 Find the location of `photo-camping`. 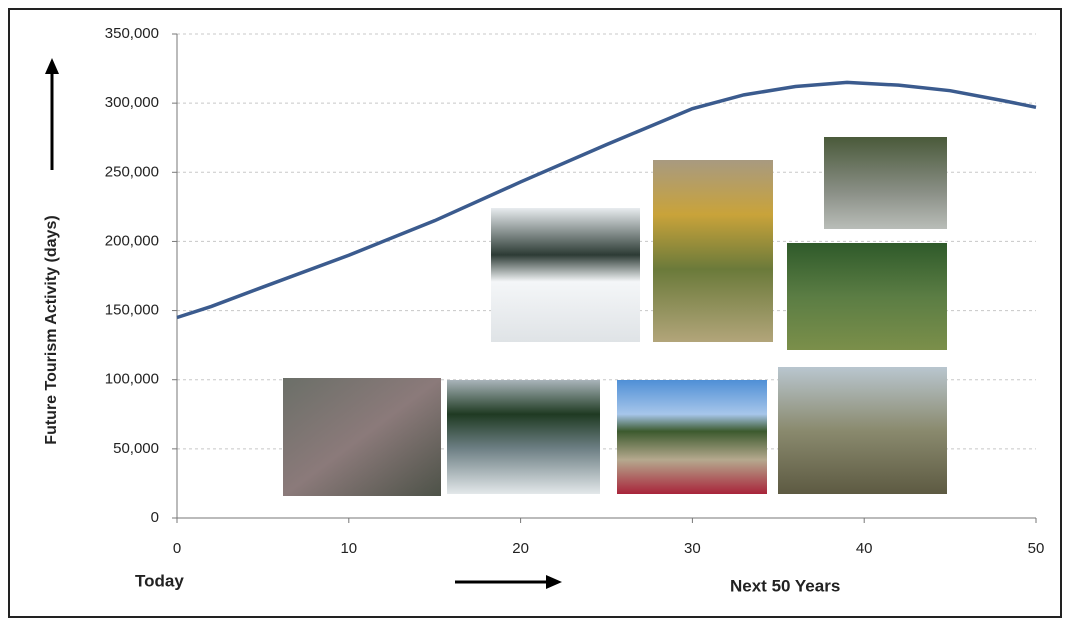

photo-camping is located at coordinates (867, 296).